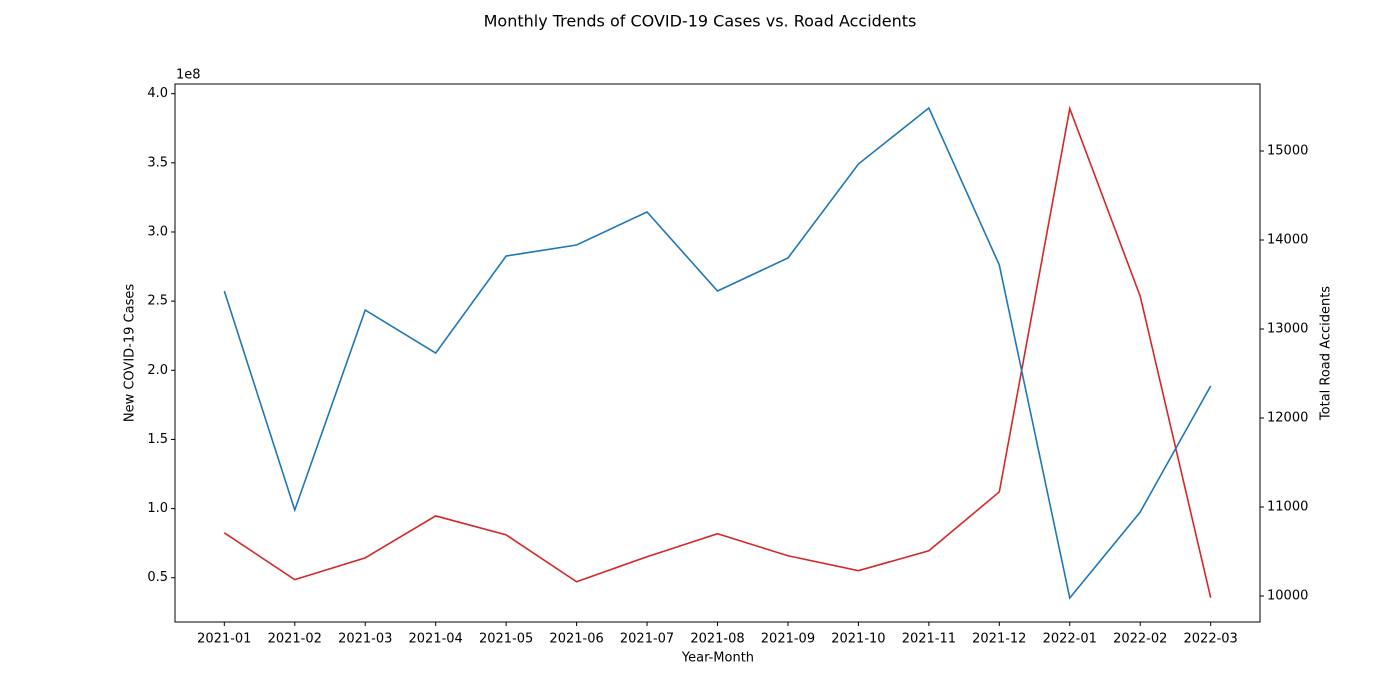  What do you see at coordinates (717, 639) in the screenshot?
I see `x-tick-label: 2021-08` at bounding box center [717, 639].